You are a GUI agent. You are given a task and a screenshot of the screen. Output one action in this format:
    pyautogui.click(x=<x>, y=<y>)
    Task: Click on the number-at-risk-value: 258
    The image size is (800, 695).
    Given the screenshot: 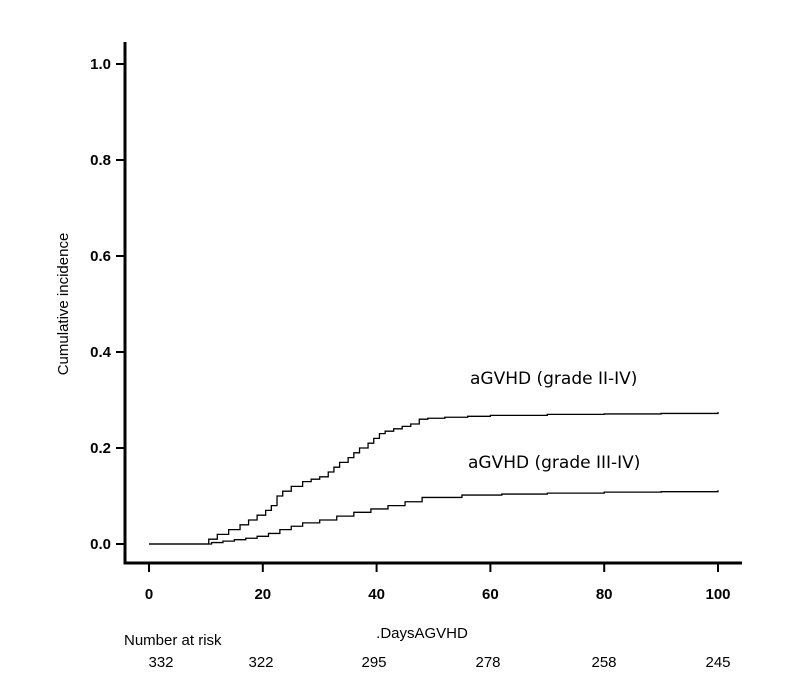 What is the action you would take?
    pyautogui.click(x=603, y=662)
    